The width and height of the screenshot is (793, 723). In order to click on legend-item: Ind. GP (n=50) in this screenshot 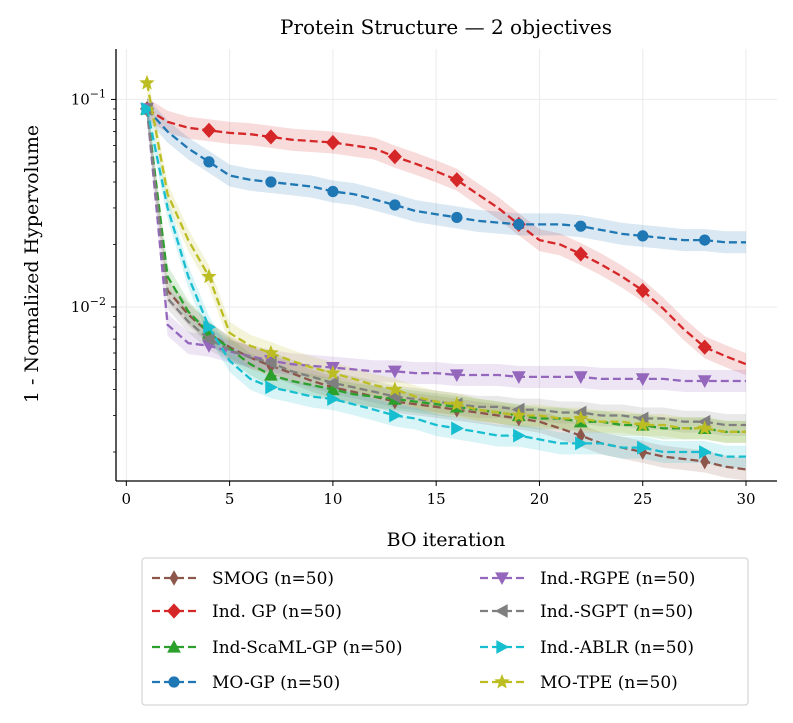, I will do `click(247, 612)`.